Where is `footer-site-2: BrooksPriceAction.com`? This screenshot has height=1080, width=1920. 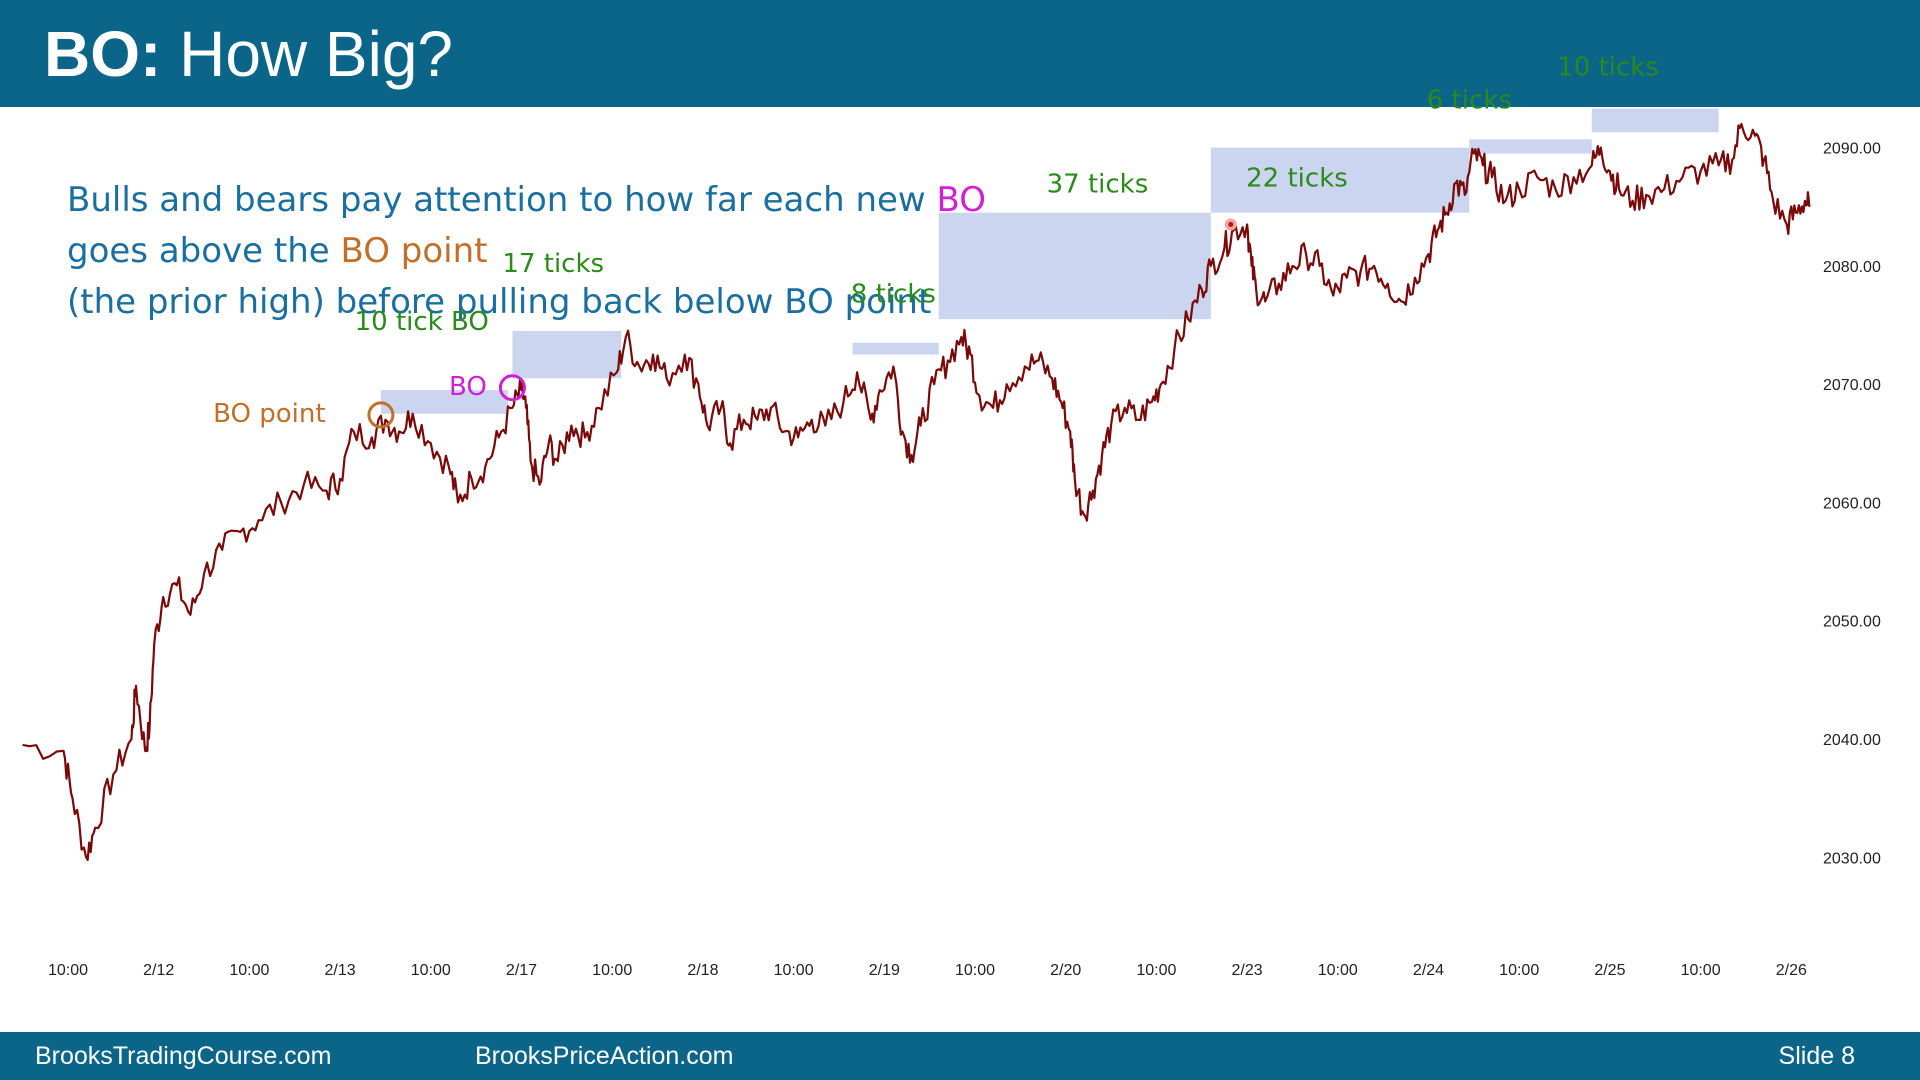 footer-site-2: BrooksPriceAction.com is located at coordinates (604, 1056).